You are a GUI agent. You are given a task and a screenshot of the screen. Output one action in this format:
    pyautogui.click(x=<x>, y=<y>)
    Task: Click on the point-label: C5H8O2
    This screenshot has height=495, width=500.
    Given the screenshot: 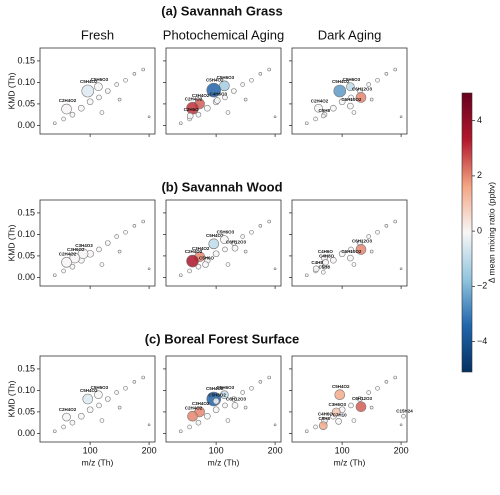 What is the action you would take?
    pyautogui.click(x=217, y=394)
    